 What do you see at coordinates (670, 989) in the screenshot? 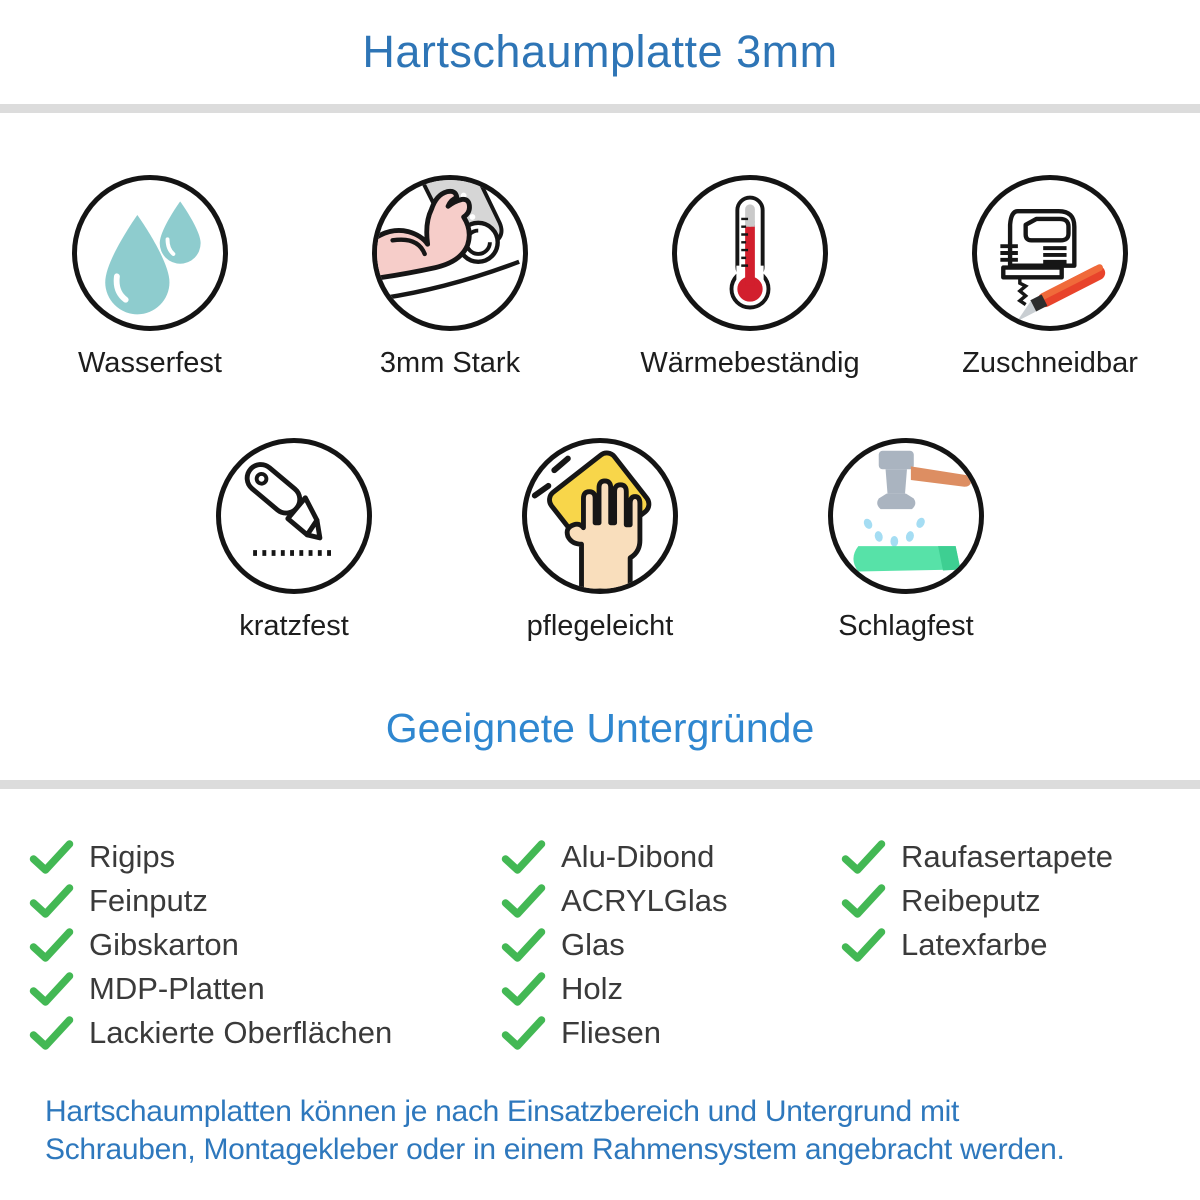
I see `substrate-item: Holz` at bounding box center [670, 989].